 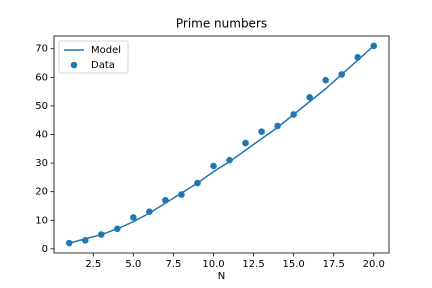 I want to click on chart-title: Prime numbers, so click(x=221, y=24).